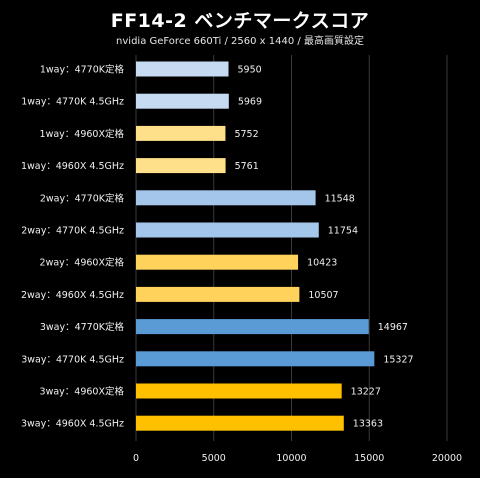 The width and height of the screenshot is (480, 478). What do you see at coordinates (72, 295) in the screenshot?
I see `category-label: 2way：4960X 4.5GHz` at bounding box center [72, 295].